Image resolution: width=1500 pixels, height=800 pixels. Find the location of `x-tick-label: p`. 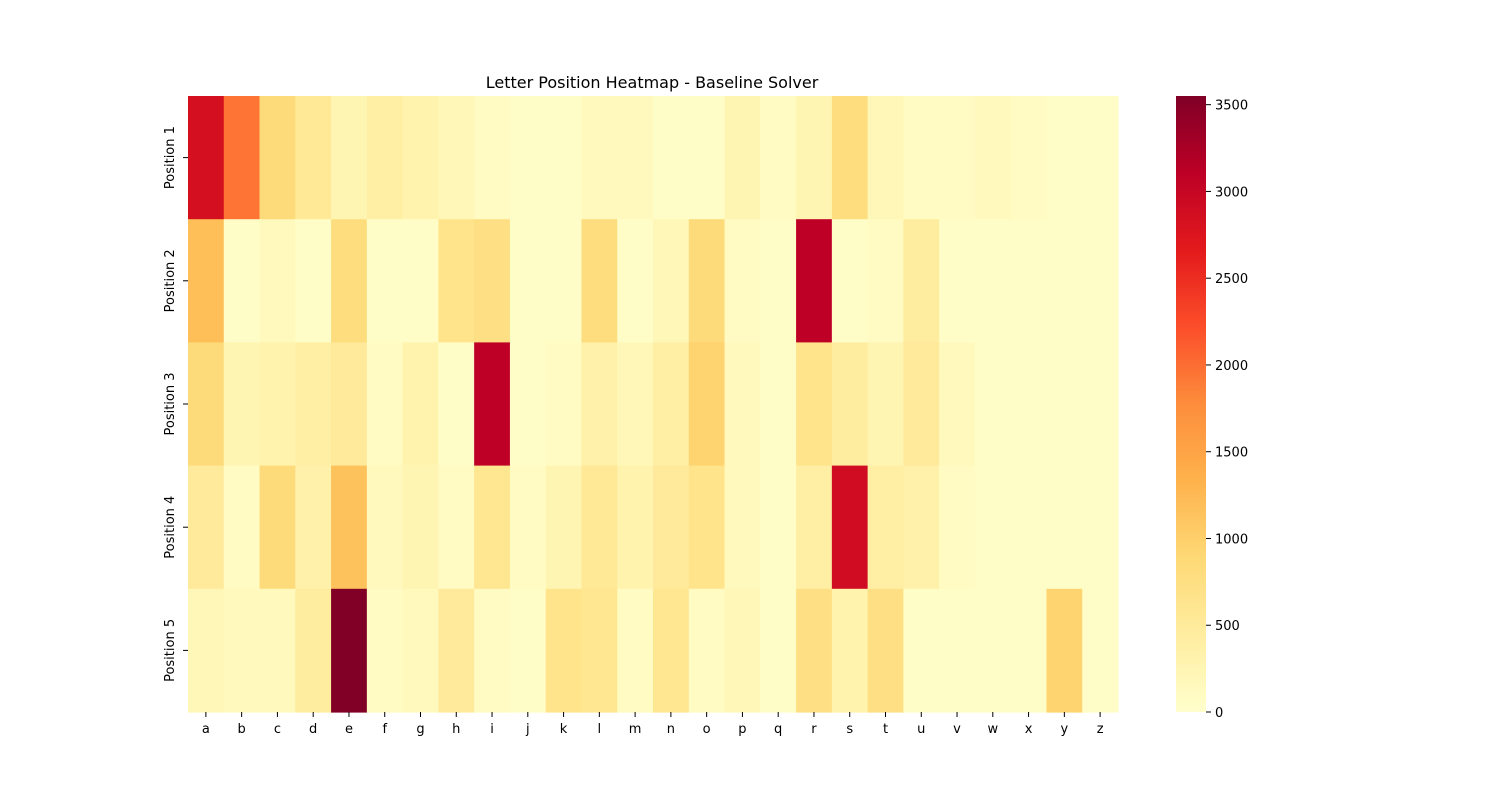

x-tick-label: p is located at coordinates (742, 729).